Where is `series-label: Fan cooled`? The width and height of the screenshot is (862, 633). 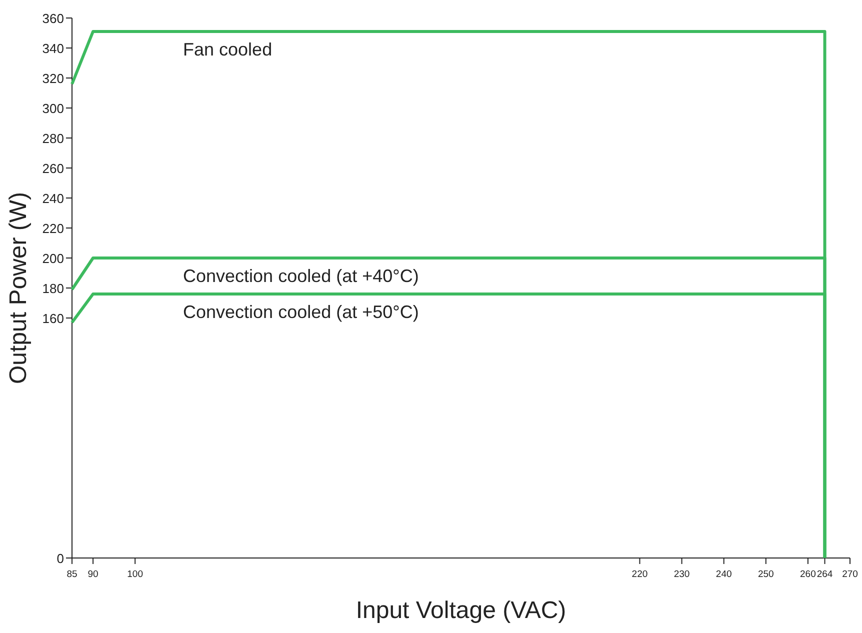 series-label: Fan cooled is located at coordinates (227, 50).